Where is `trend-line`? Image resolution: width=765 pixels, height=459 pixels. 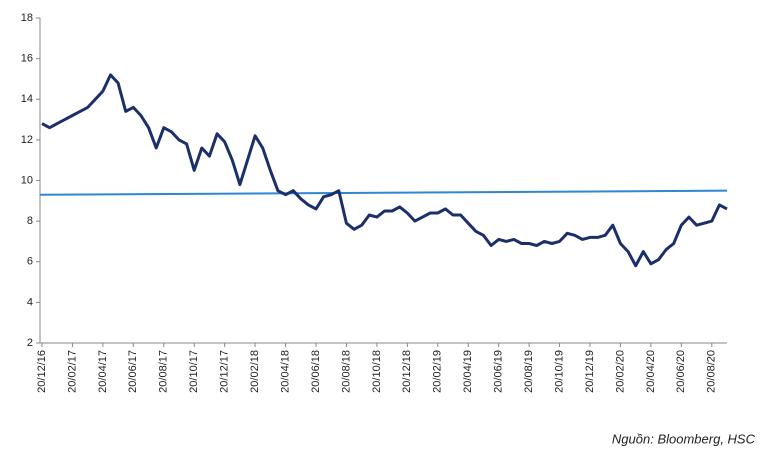
trend-line is located at coordinates (383, 192).